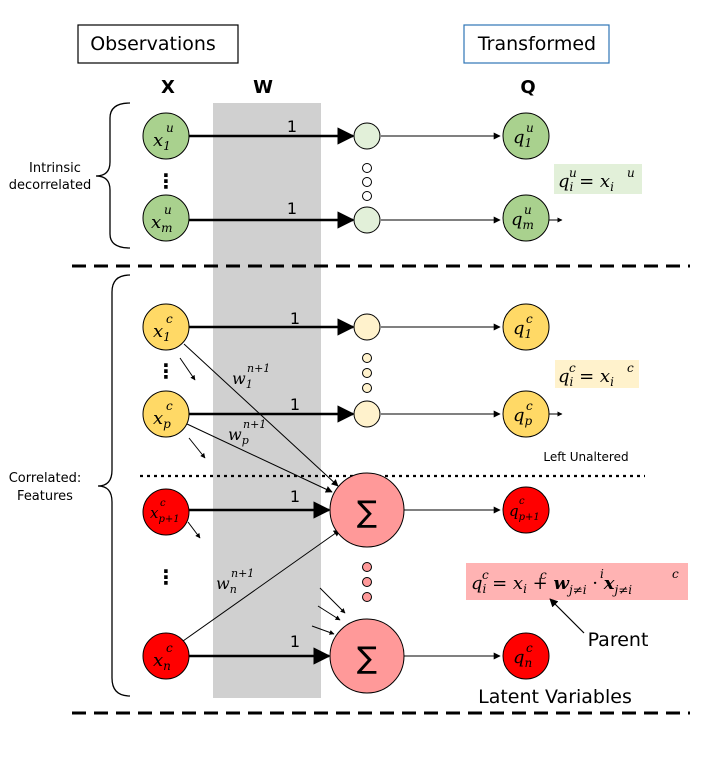 This screenshot has height=757, width=720. I want to click on transformed-label: Transformed, so click(536, 44).